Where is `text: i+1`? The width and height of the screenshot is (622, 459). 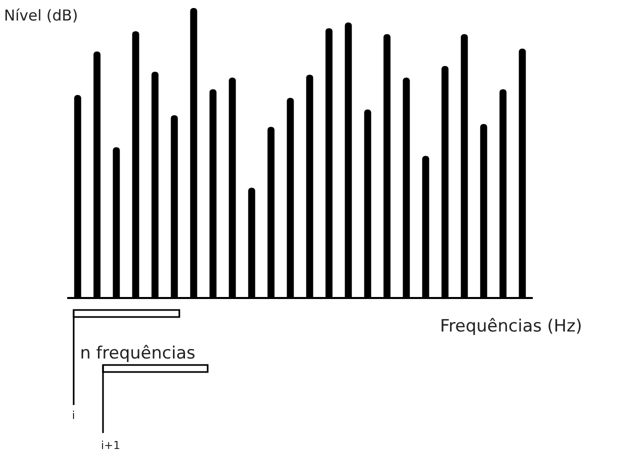 text: i+1 is located at coordinates (110, 445).